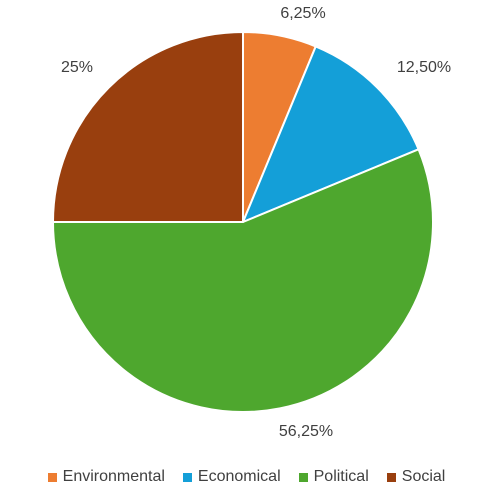  I want to click on legend-swatch-environmental, so click(52, 477).